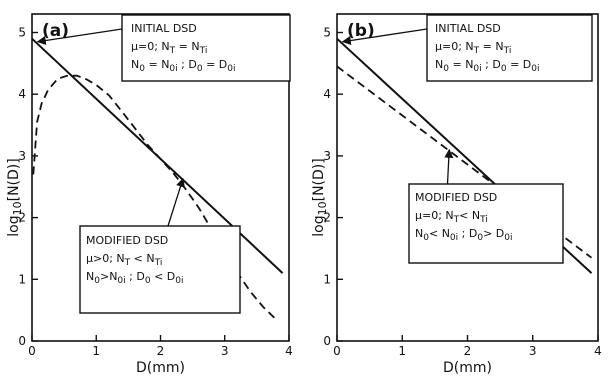  I want to click on modified-dsd-text-line: N0< N0i ; D0> D0i, so click(464, 235).